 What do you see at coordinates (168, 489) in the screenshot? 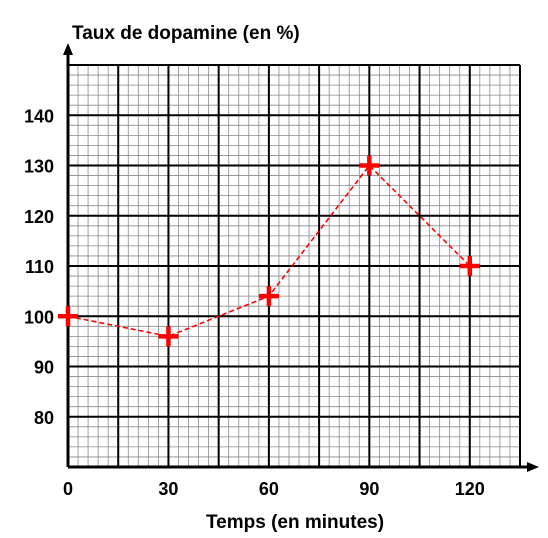
I see `x-tick-label: 30` at bounding box center [168, 489].